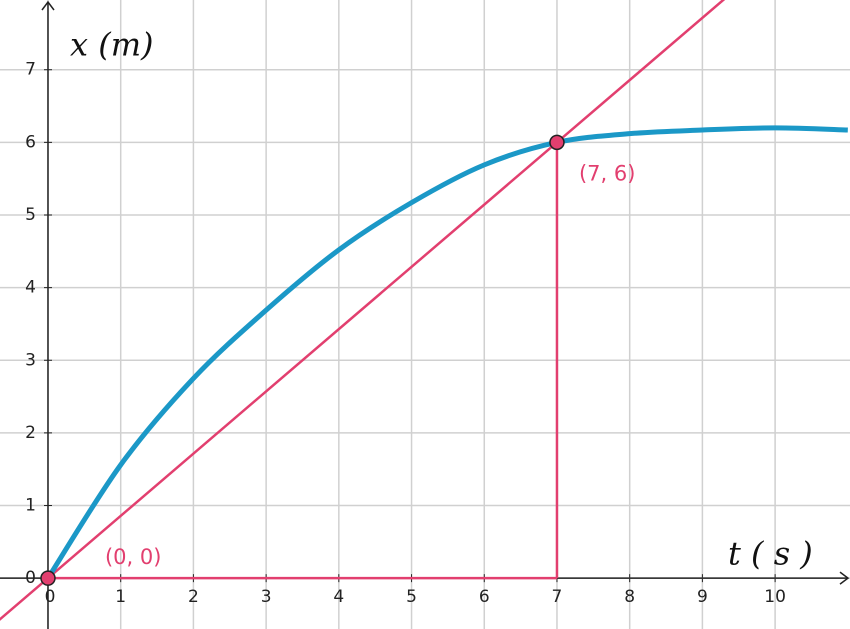 The image size is (850, 629). I want to click on x-tick-label: 6, so click(484, 597).